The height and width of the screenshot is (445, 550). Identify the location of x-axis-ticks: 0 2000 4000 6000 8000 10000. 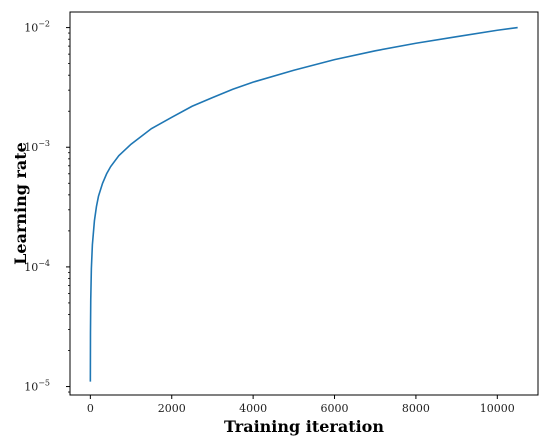
(301, 405).